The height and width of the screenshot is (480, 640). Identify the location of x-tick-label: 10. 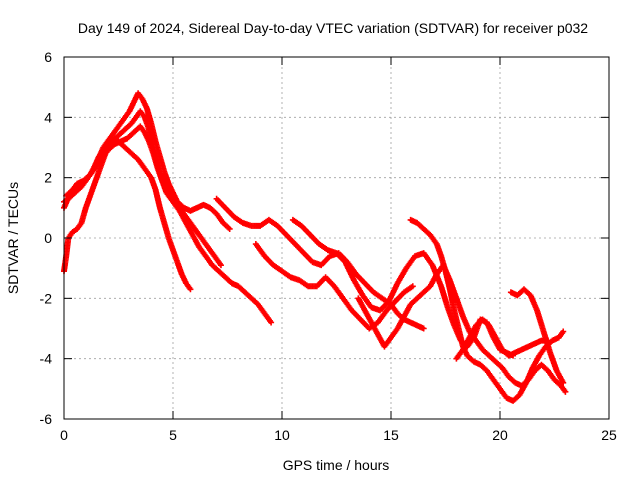
(282, 435).